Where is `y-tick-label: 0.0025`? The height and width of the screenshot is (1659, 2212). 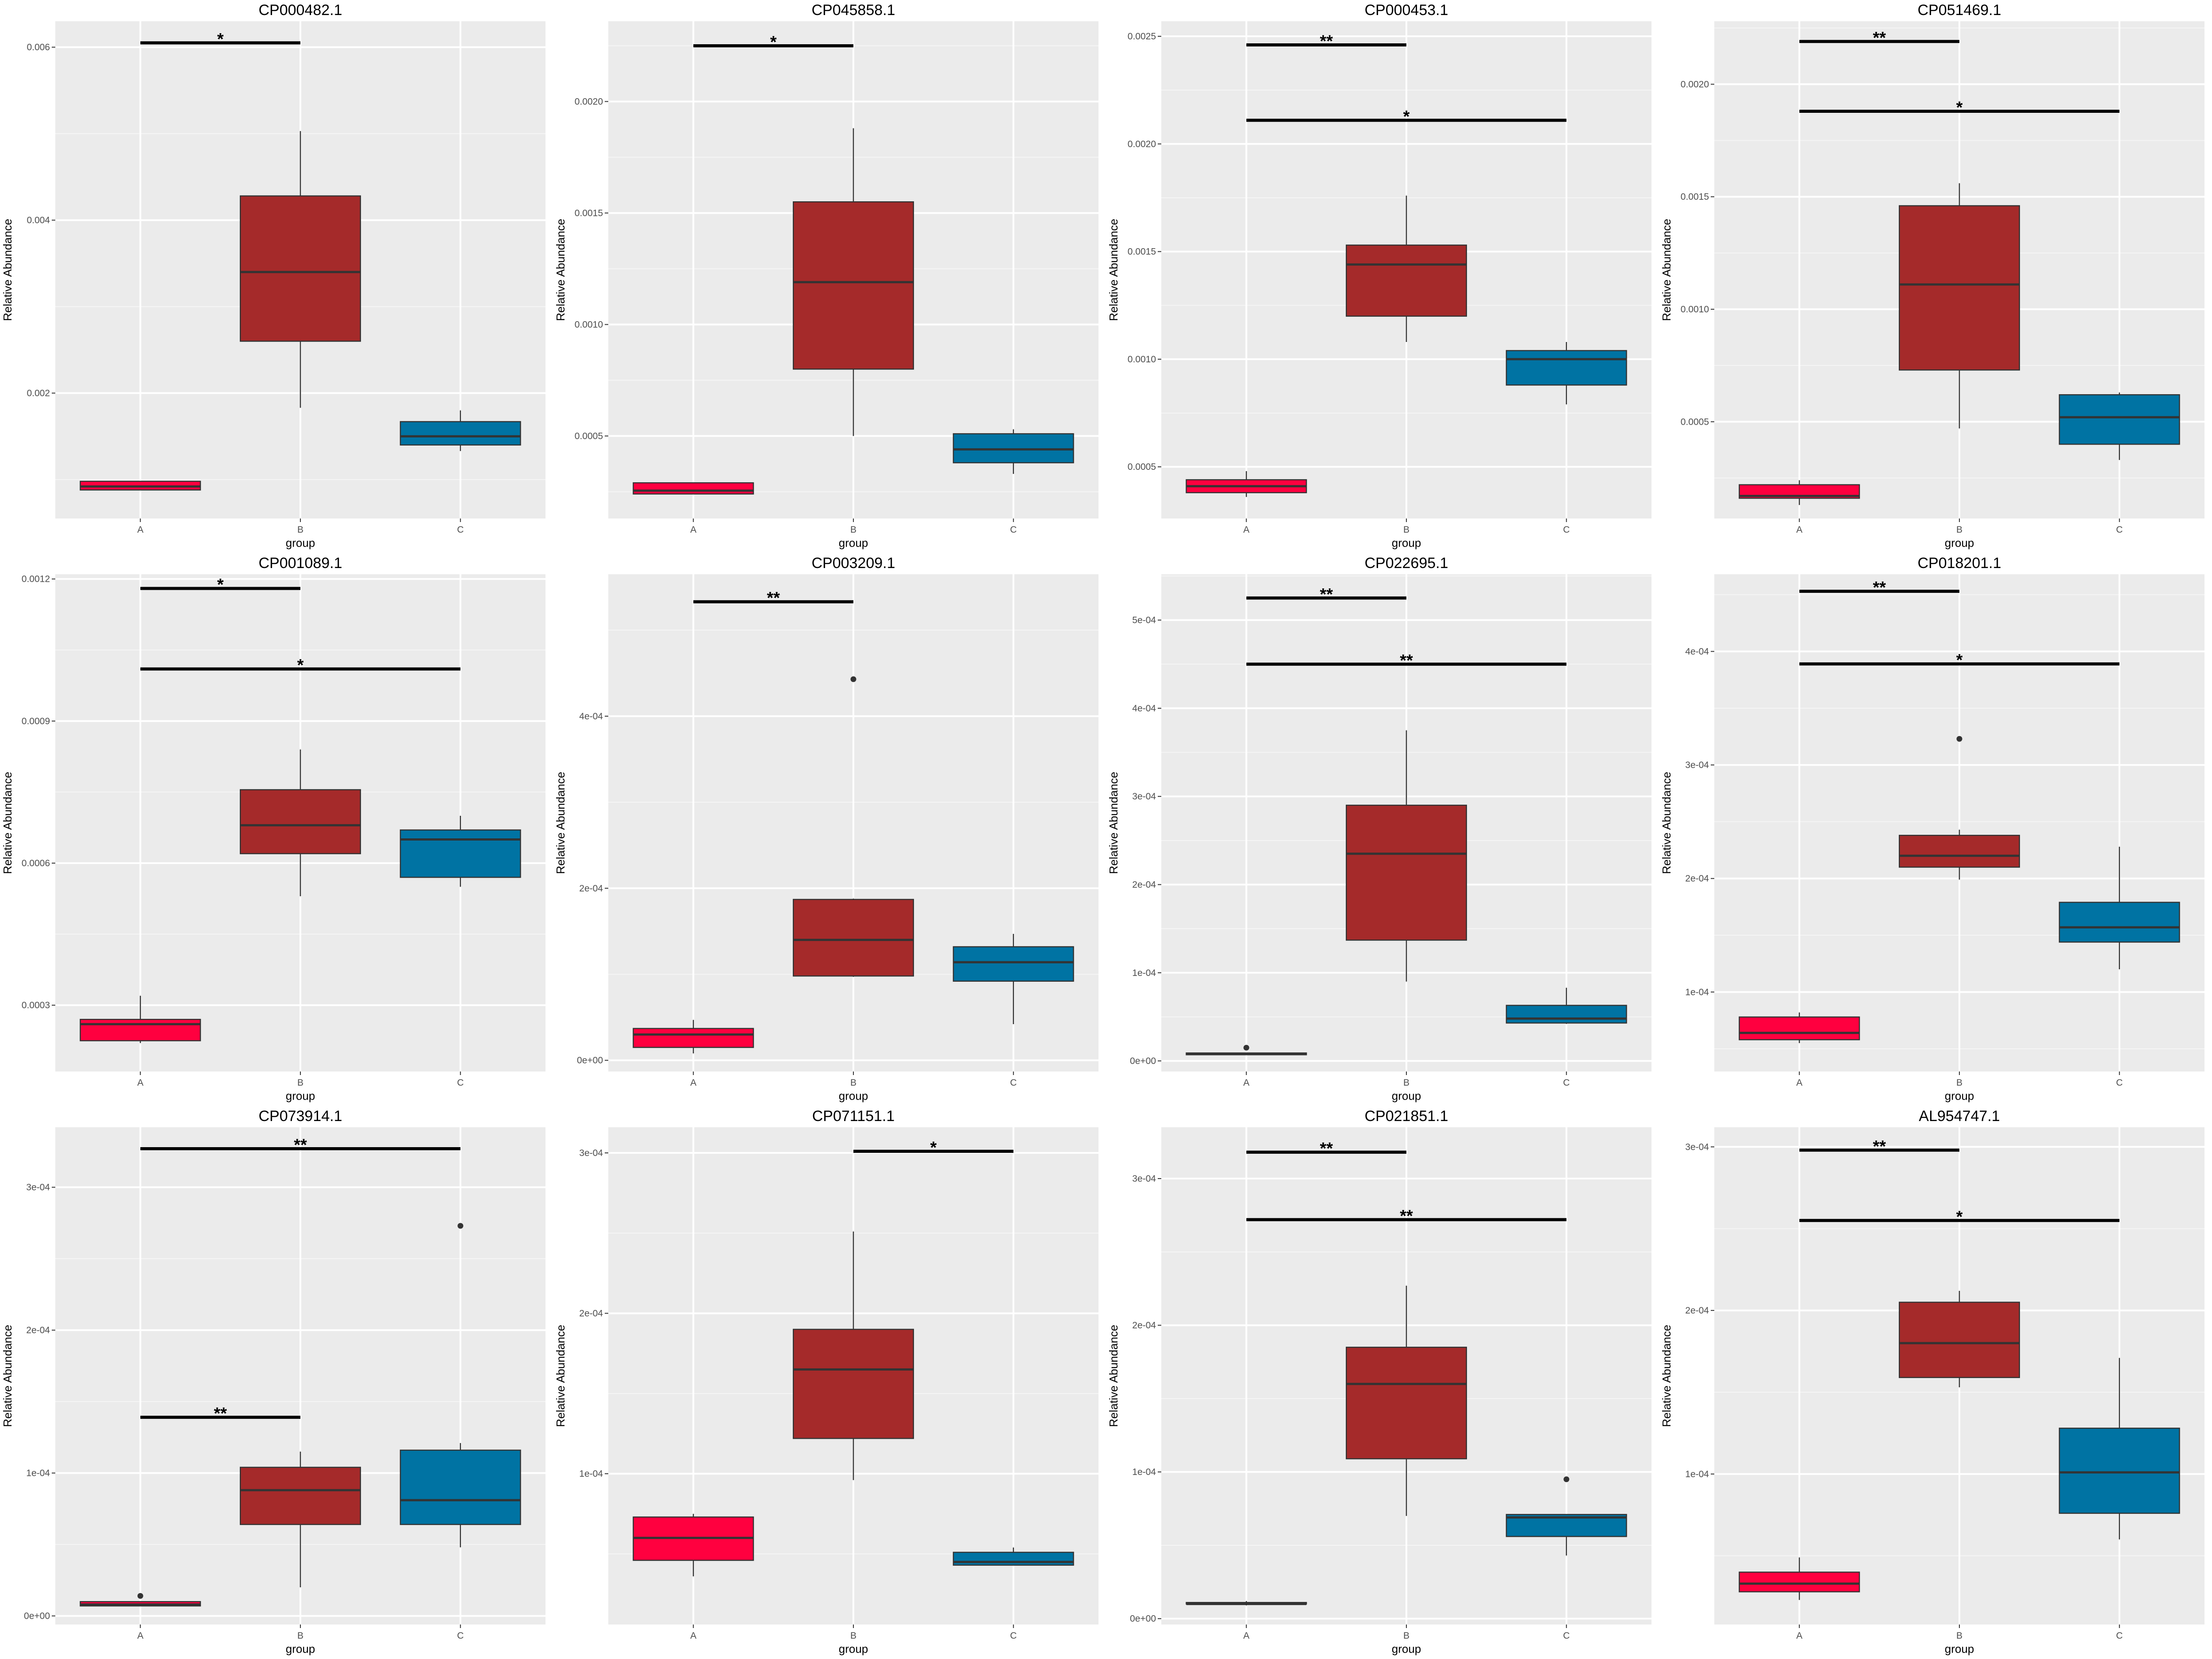
y-tick-label: 0.0025 is located at coordinates (1142, 37).